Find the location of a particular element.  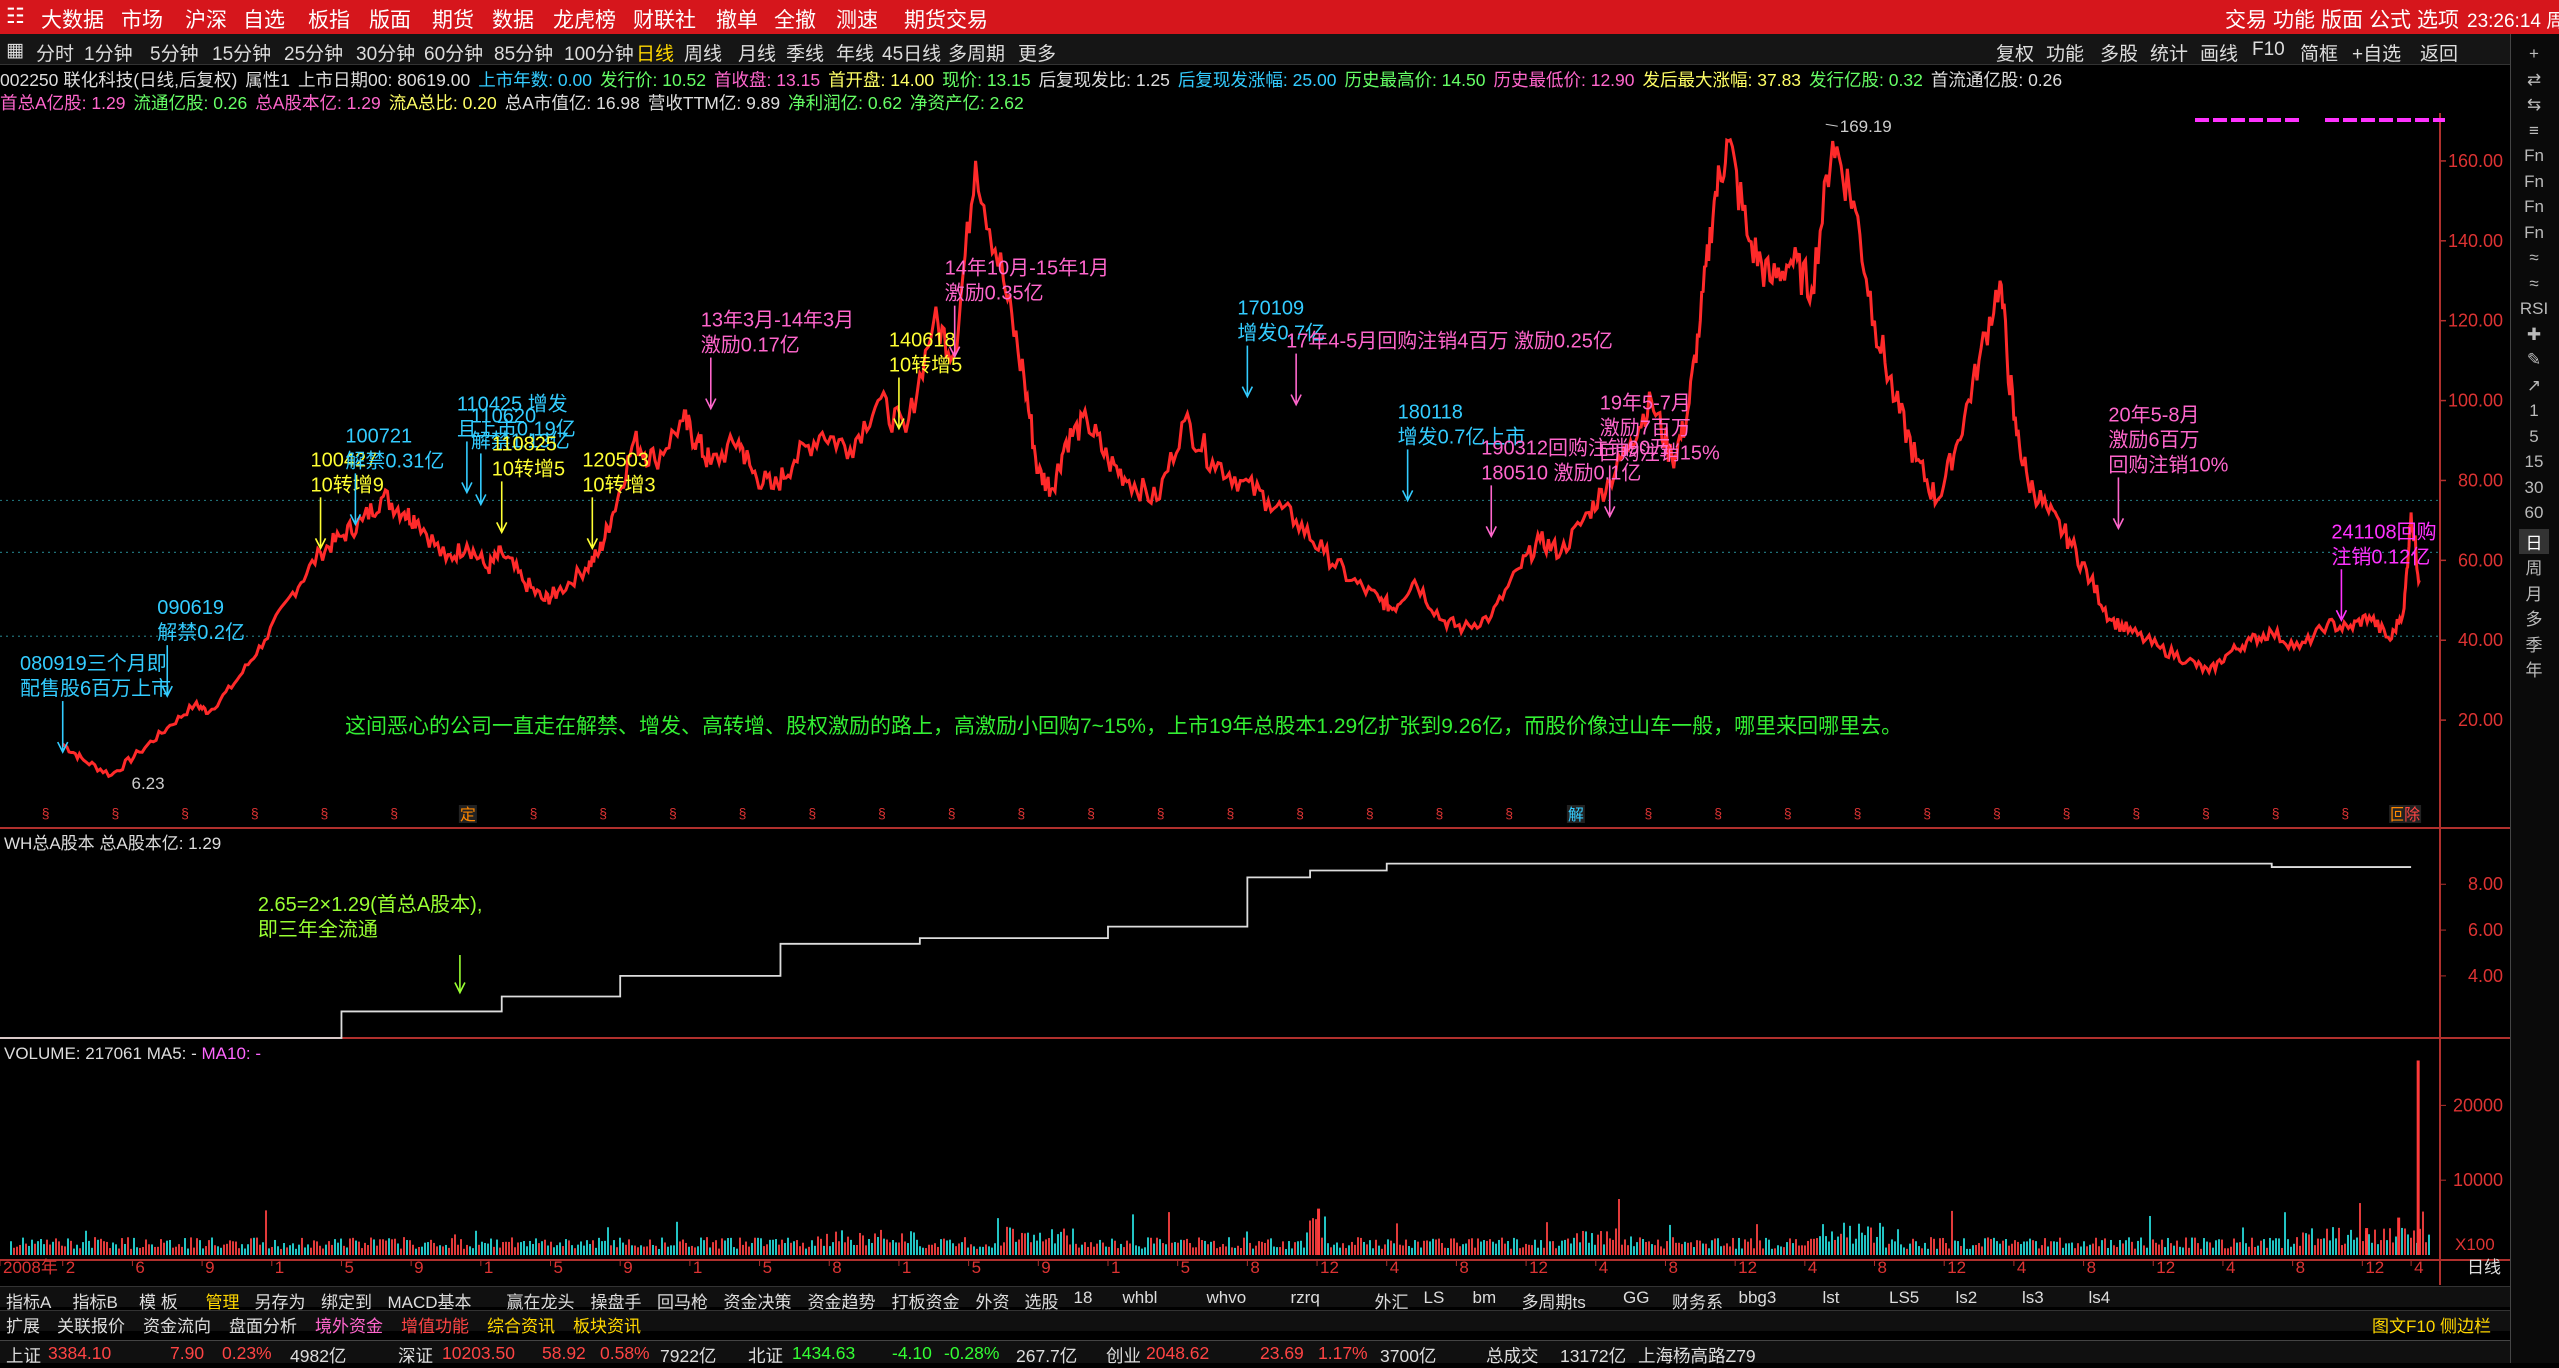

extension-tab-7: 板块资讯 is located at coordinates (607, 1326).